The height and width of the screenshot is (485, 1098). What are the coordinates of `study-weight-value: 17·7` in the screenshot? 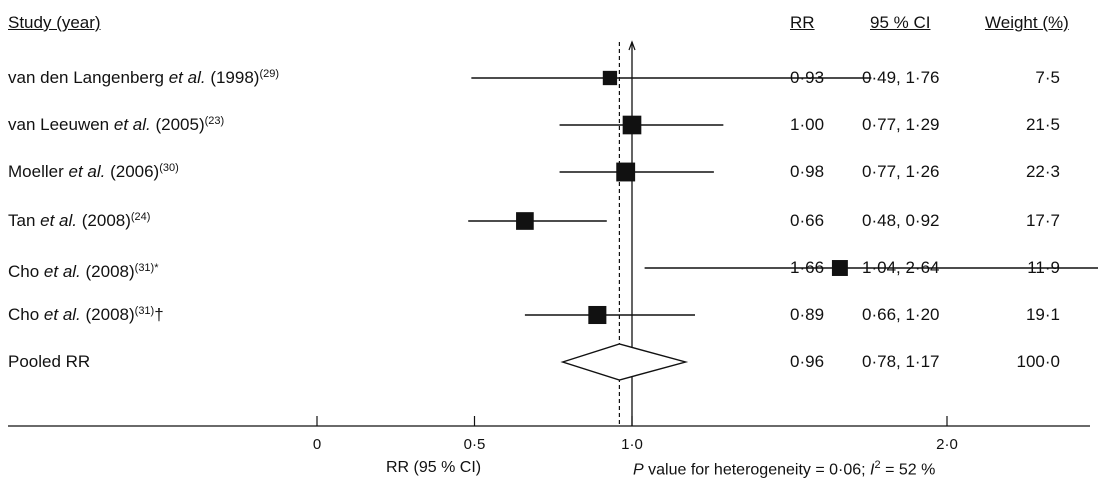 It's located at (1042, 220).